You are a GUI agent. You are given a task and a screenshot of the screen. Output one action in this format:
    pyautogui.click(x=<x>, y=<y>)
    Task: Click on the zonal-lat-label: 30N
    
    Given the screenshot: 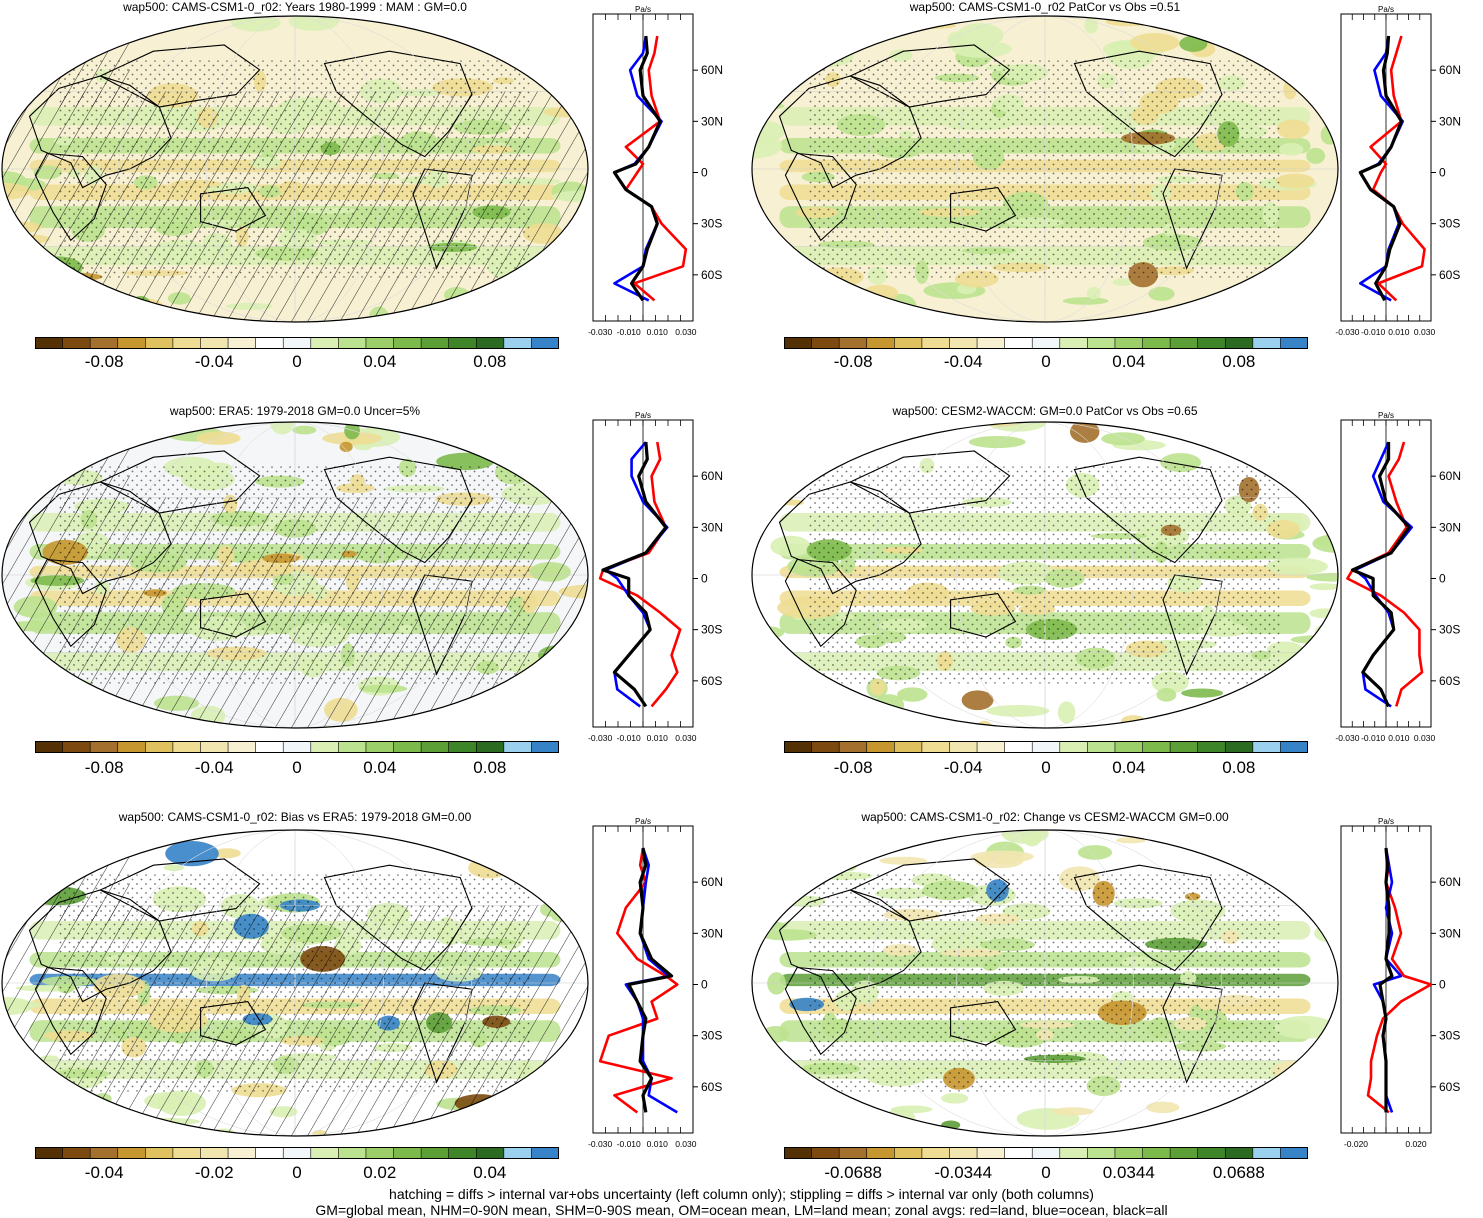 What is the action you would take?
    pyautogui.click(x=712, y=527)
    